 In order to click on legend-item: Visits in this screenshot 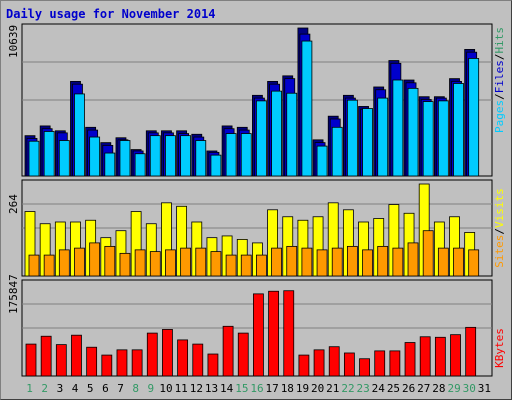, I will do `click(499, 208)`.